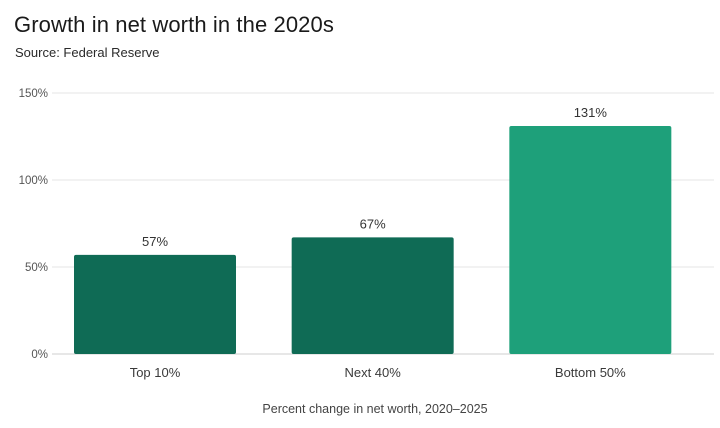 This screenshot has width=720, height=428. Describe the element at coordinates (372, 372) in the screenshot. I see `x-tick-label: Next 40%` at that location.